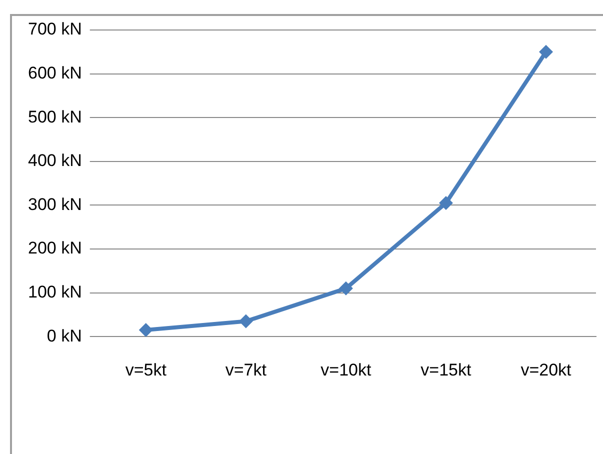 The image size is (603, 454). Describe the element at coordinates (55, 72) in the screenshot. I see `y-tick-label: 600 kN` at that location.